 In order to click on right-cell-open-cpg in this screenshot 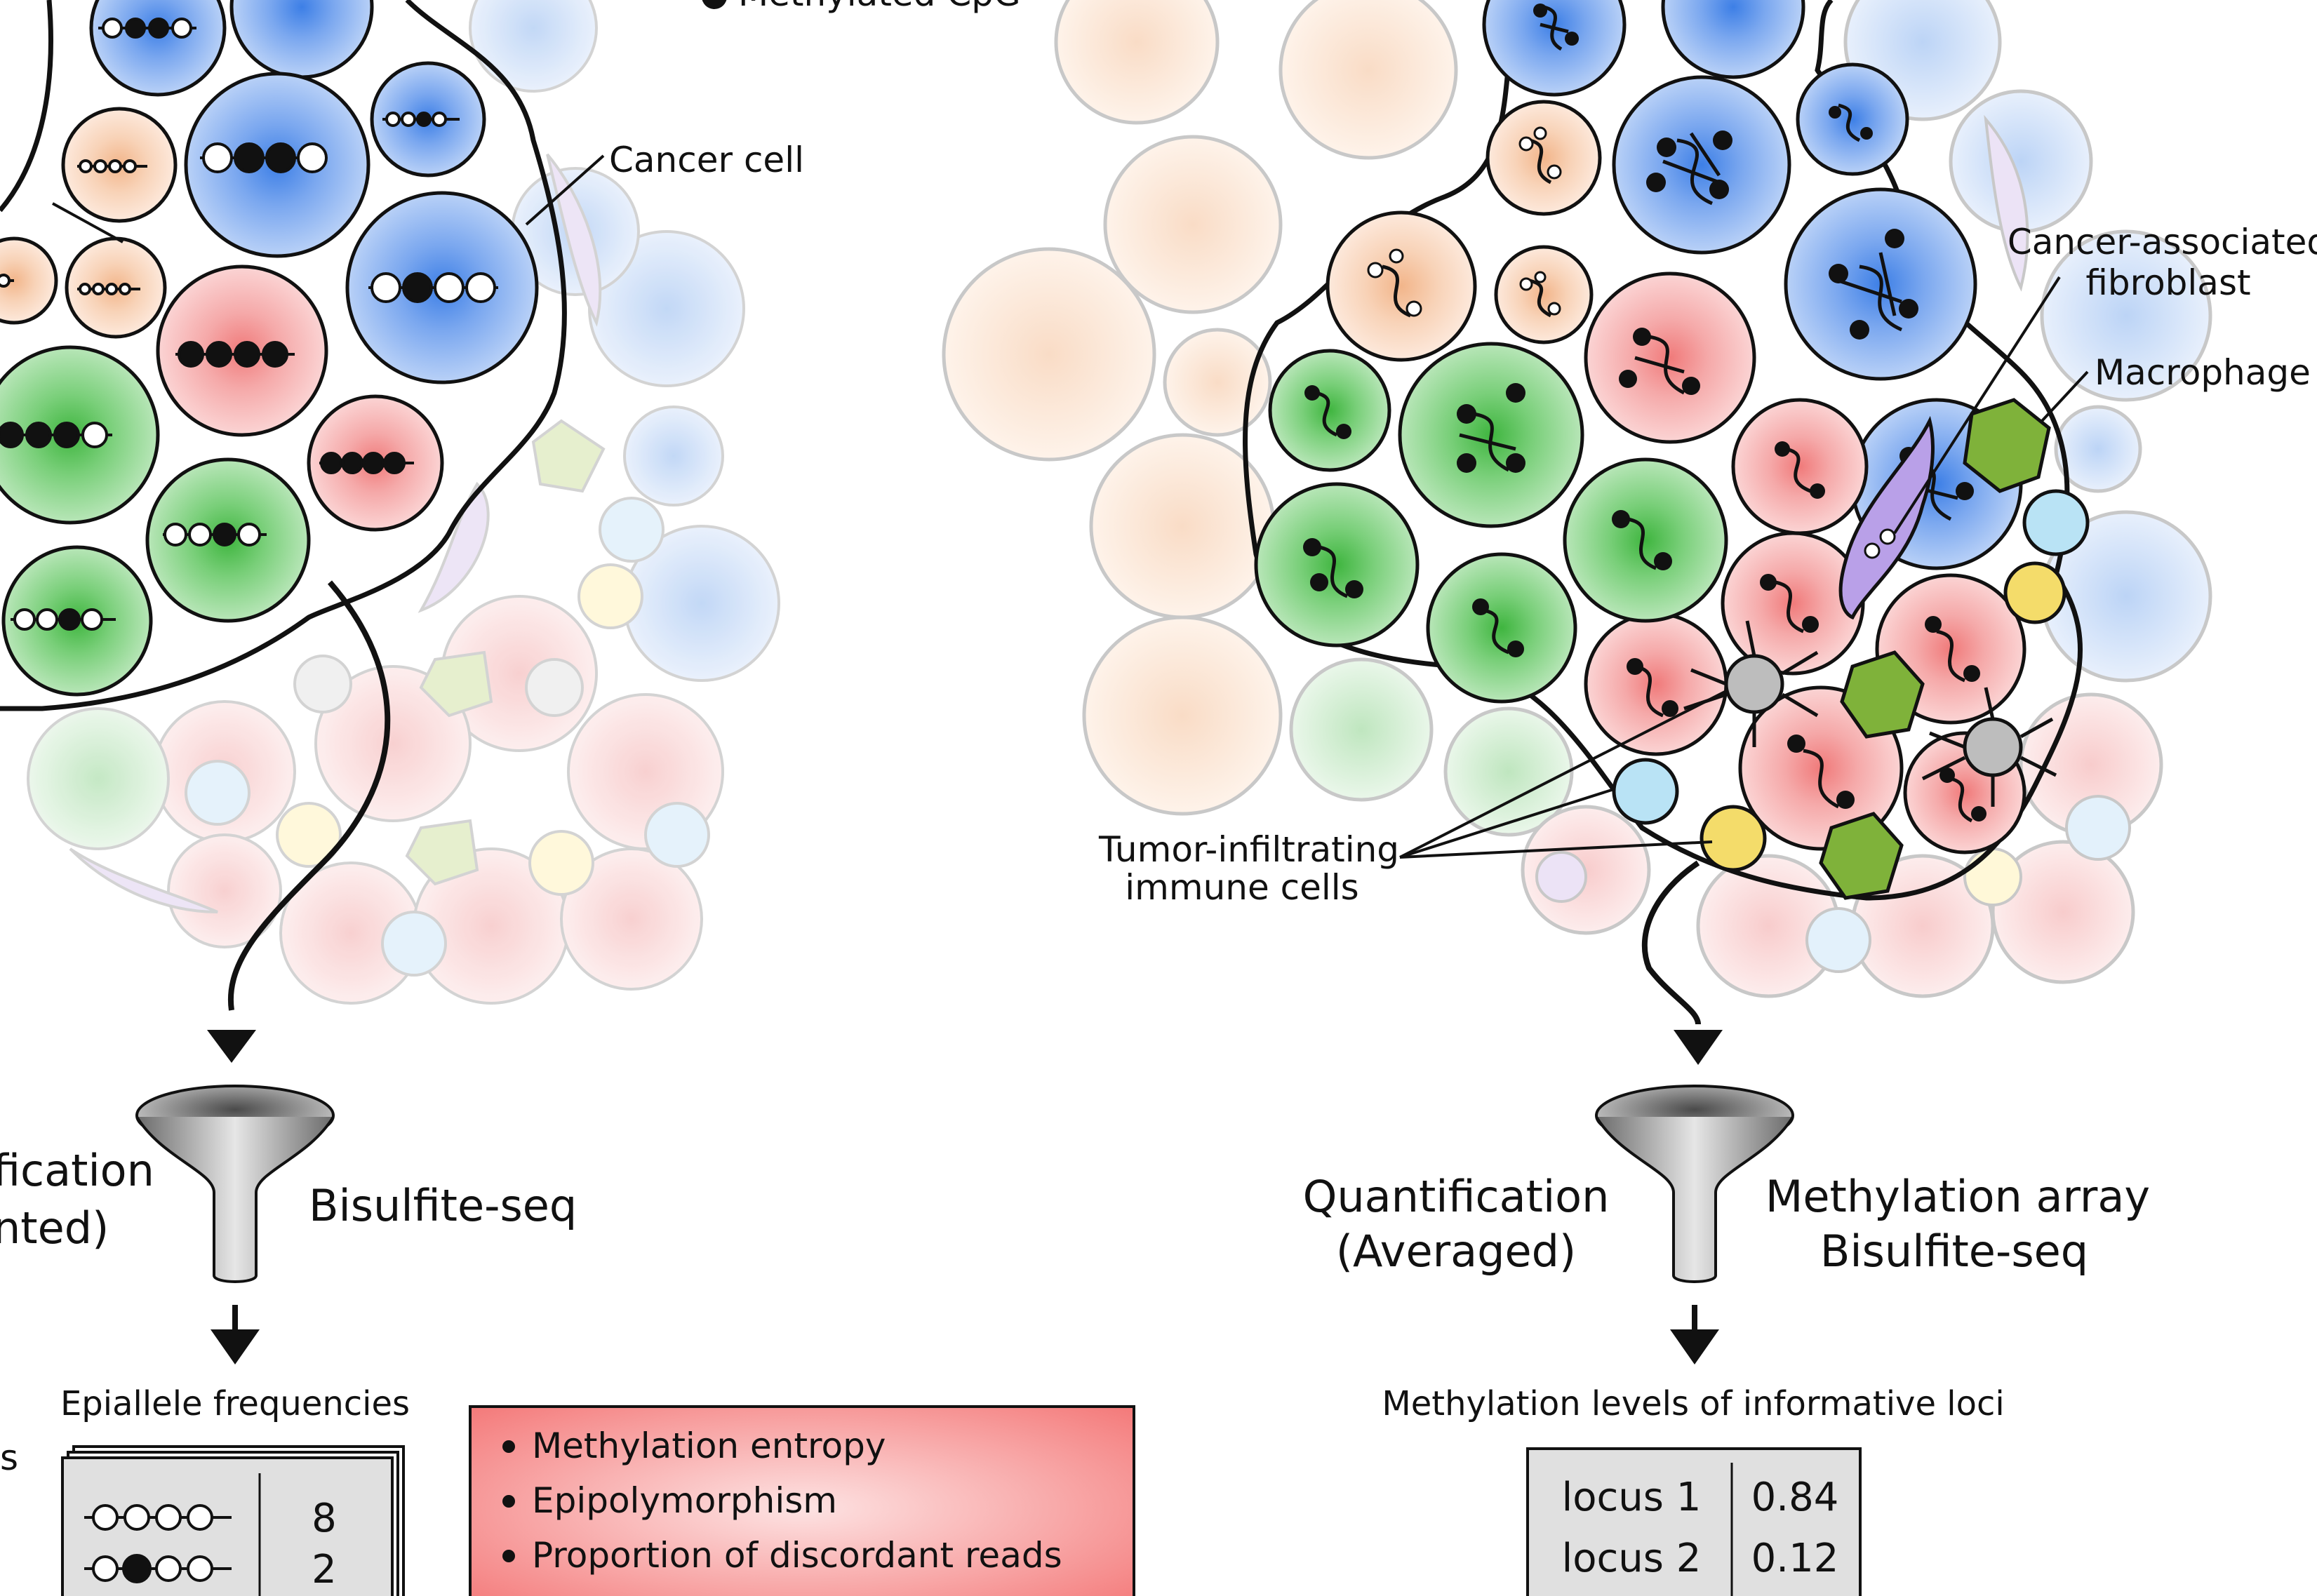, I will do `click(1465, 221)`.